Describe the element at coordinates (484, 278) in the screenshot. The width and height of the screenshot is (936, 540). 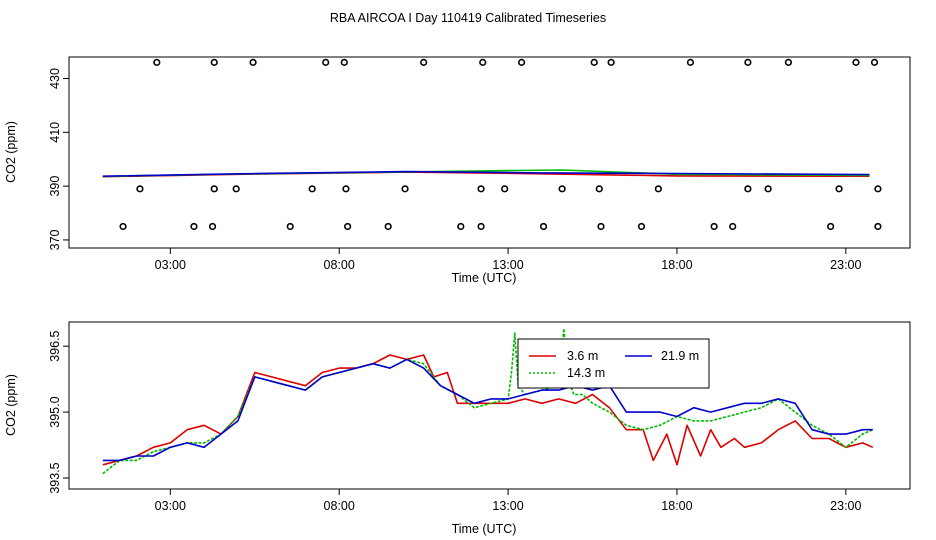
I see `top-x-label: Time (UTC)` at that location.